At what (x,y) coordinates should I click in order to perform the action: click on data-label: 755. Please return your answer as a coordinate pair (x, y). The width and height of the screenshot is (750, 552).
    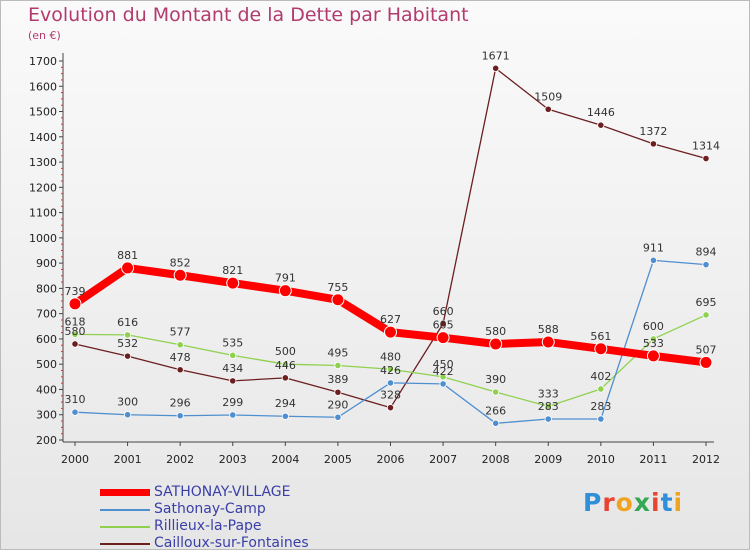
    Looking at the image, I should click on (337, 287).